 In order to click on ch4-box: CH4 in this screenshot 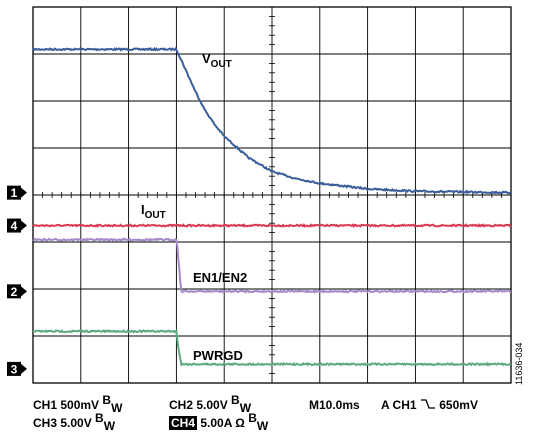, I will do `click(183, 423)`.